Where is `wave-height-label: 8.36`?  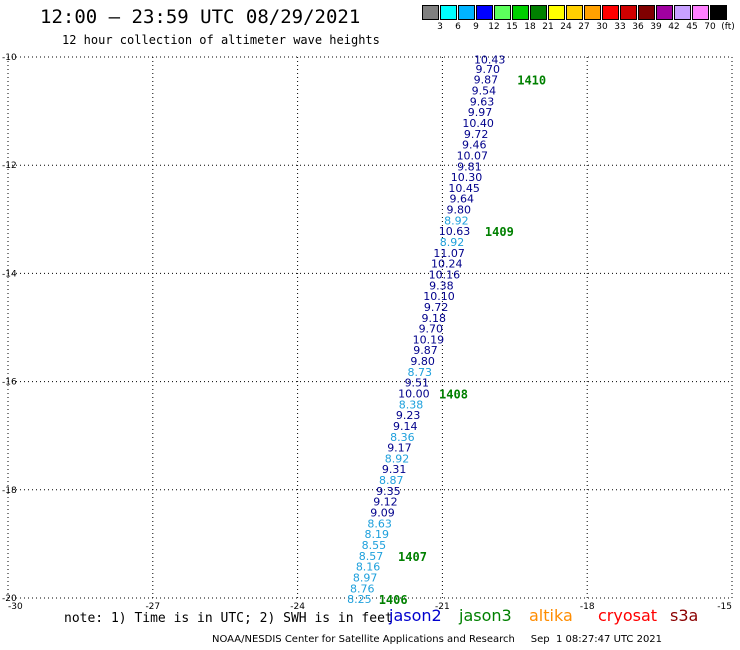 wave-height-label: 8.36 is located at coordinates (402, 437).